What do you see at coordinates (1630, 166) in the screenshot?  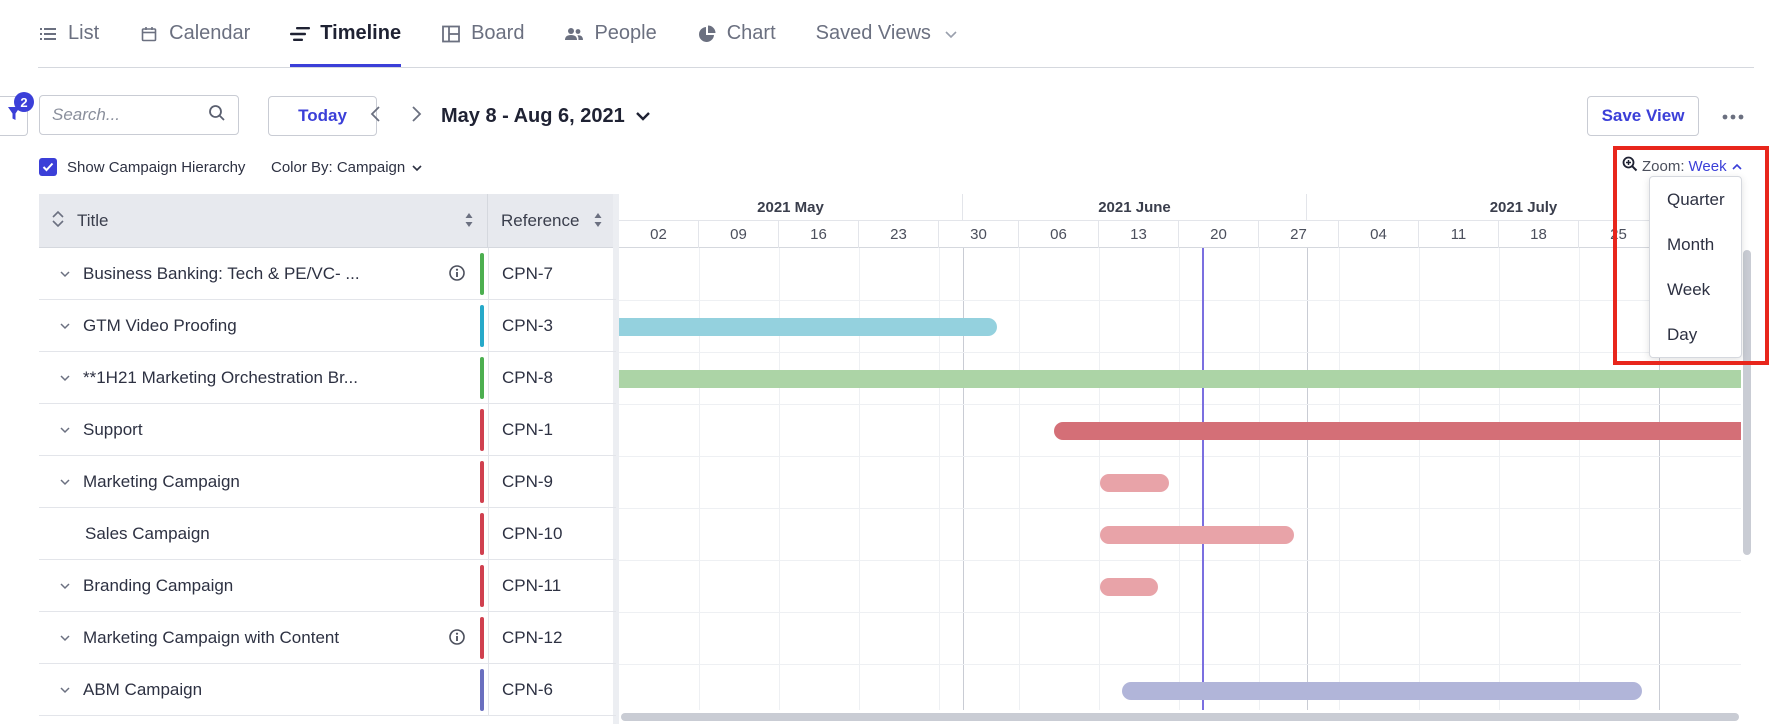 I see `zoom-in-icon` at bounding box center [1630, 166].